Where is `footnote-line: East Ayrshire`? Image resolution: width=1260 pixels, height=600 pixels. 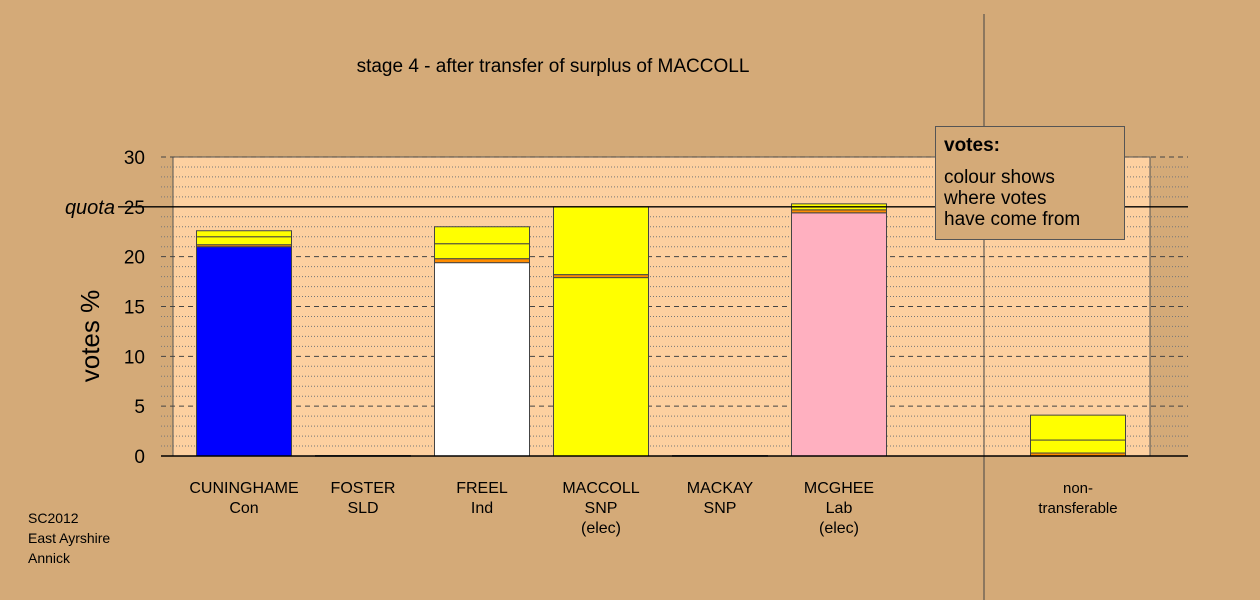 footnote-line: East Ayrshire is located at coordinates (69, 538).